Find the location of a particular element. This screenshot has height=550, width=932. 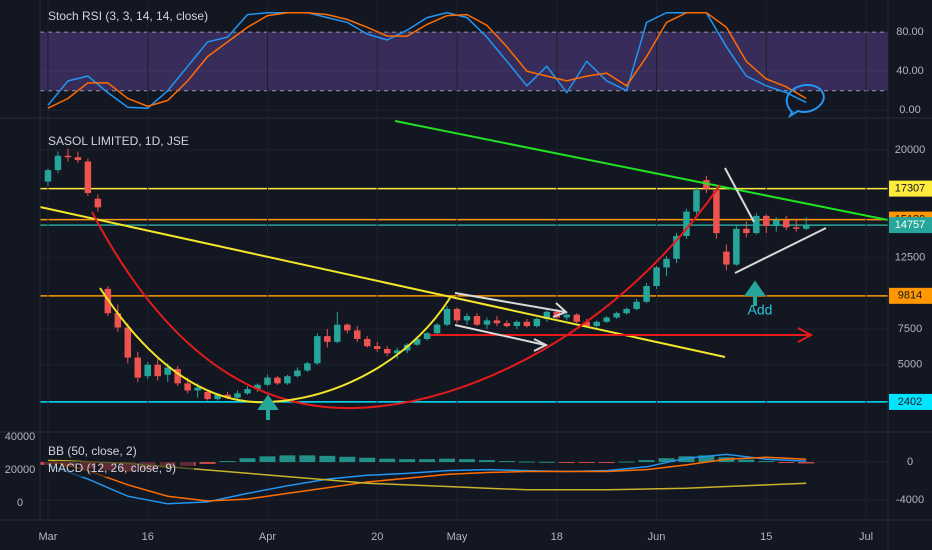

y-tick-label: 12500 is located at coordinates (910, 257).